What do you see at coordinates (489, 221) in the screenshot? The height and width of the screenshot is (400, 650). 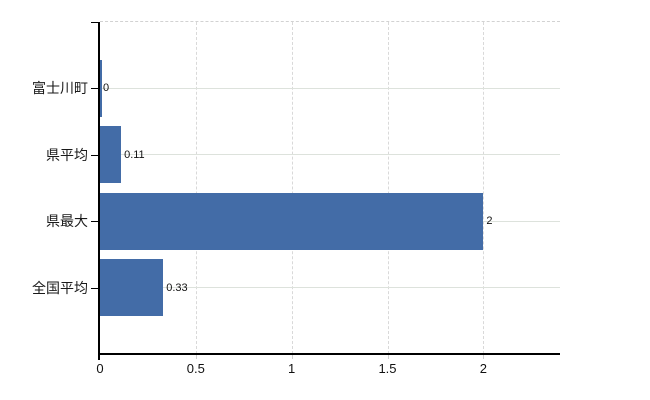 I see `value-label: 2` at bounding box center [489, 221].